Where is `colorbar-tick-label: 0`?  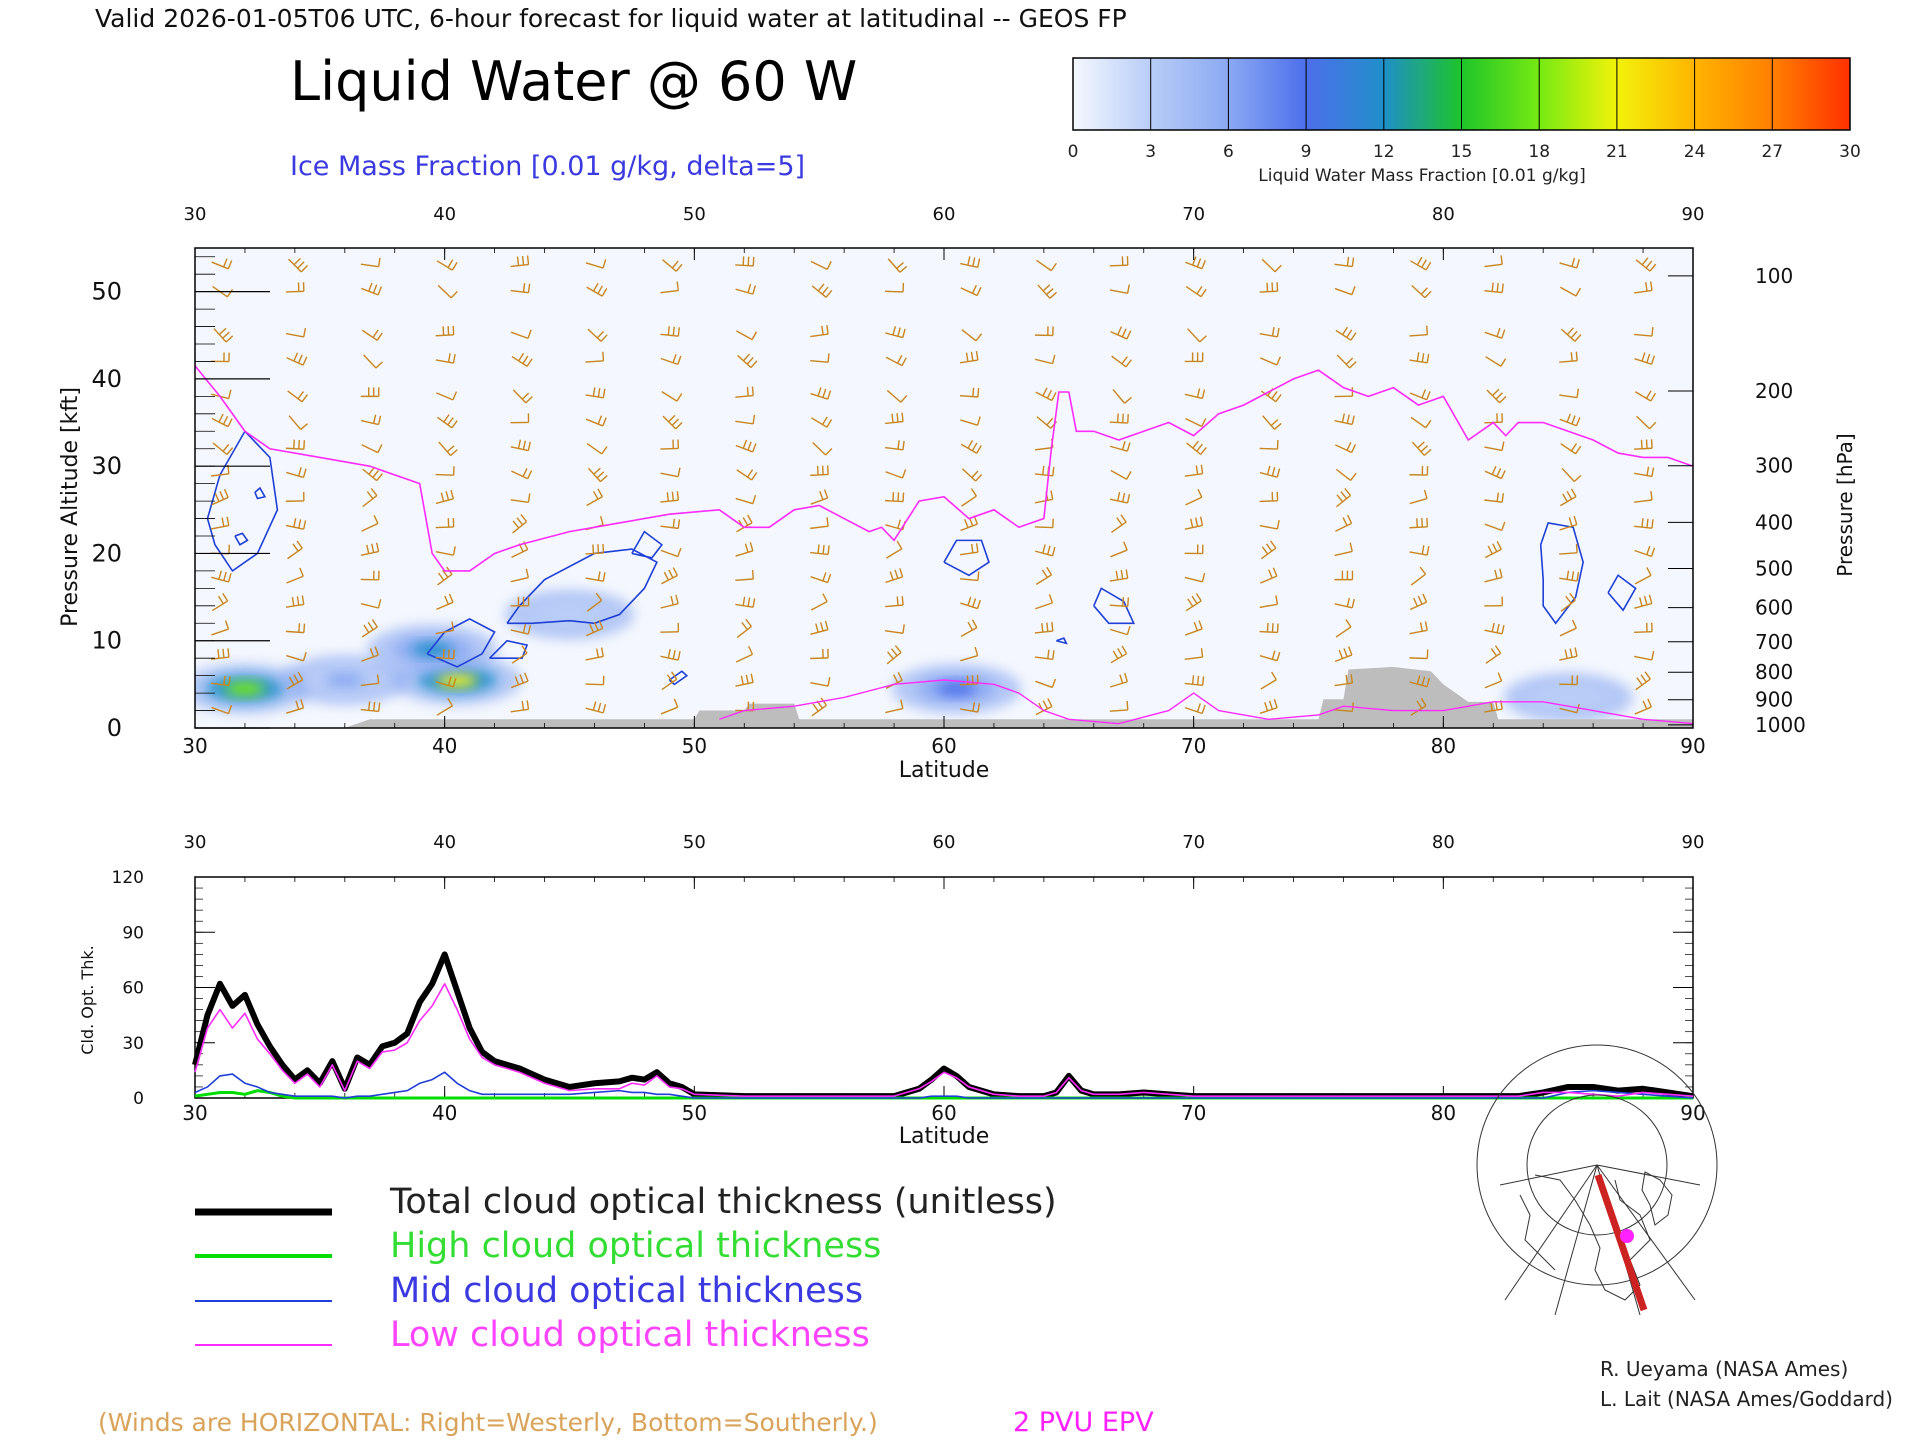
colorbar-tick-label: 0 is located at coordinates (1073, 152).